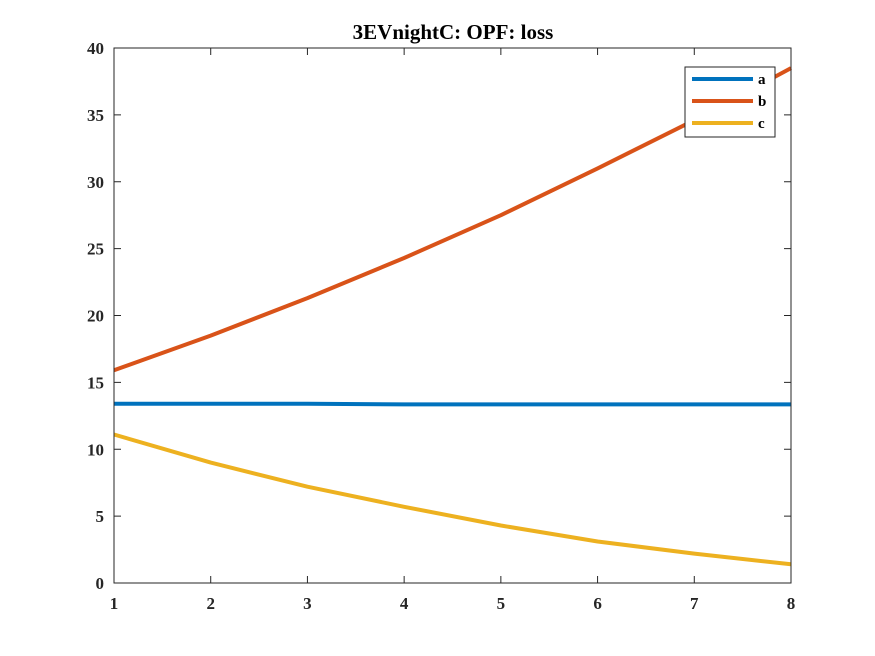 This screenshot has height=656, width=875. I want to click on x-tick-label: 3, so click(307, 603).